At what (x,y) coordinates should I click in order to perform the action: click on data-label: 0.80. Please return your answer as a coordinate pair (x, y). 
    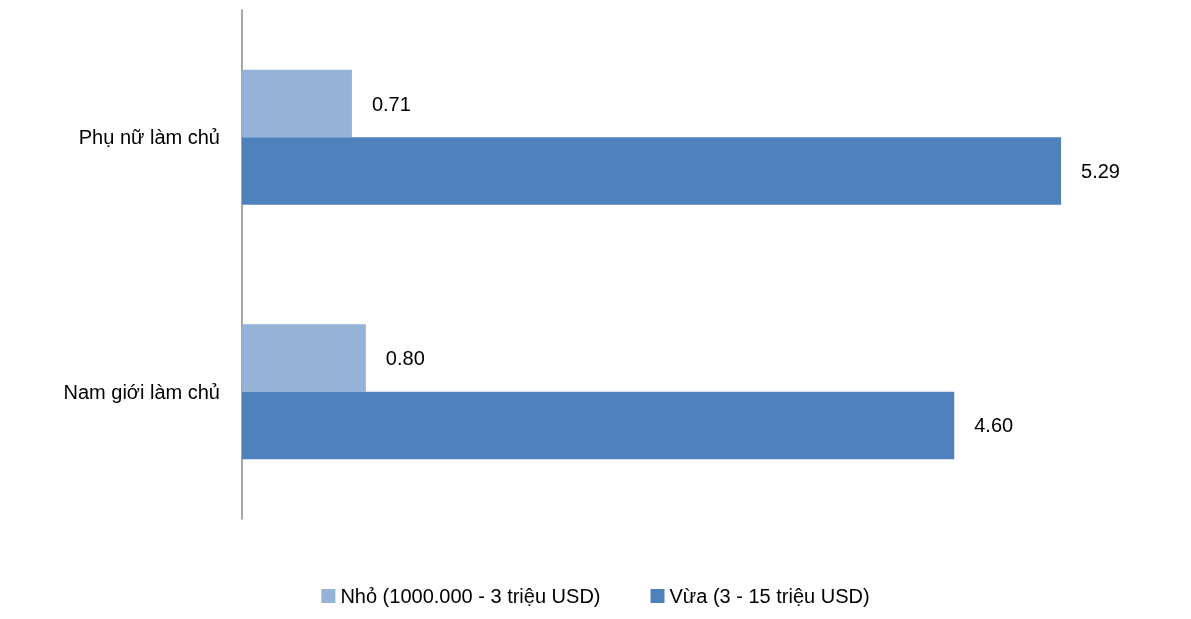
    Looking at the image, I should click on (405, 358).